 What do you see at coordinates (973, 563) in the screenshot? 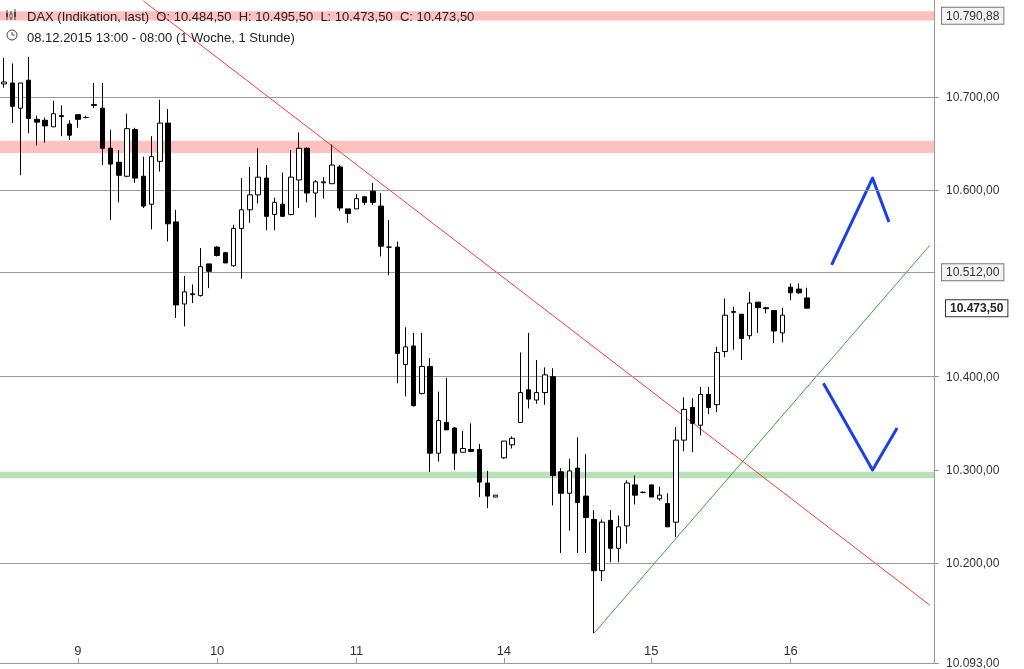
I see `y-tick-label: 10.200,00` at bounding box center [973, 563].